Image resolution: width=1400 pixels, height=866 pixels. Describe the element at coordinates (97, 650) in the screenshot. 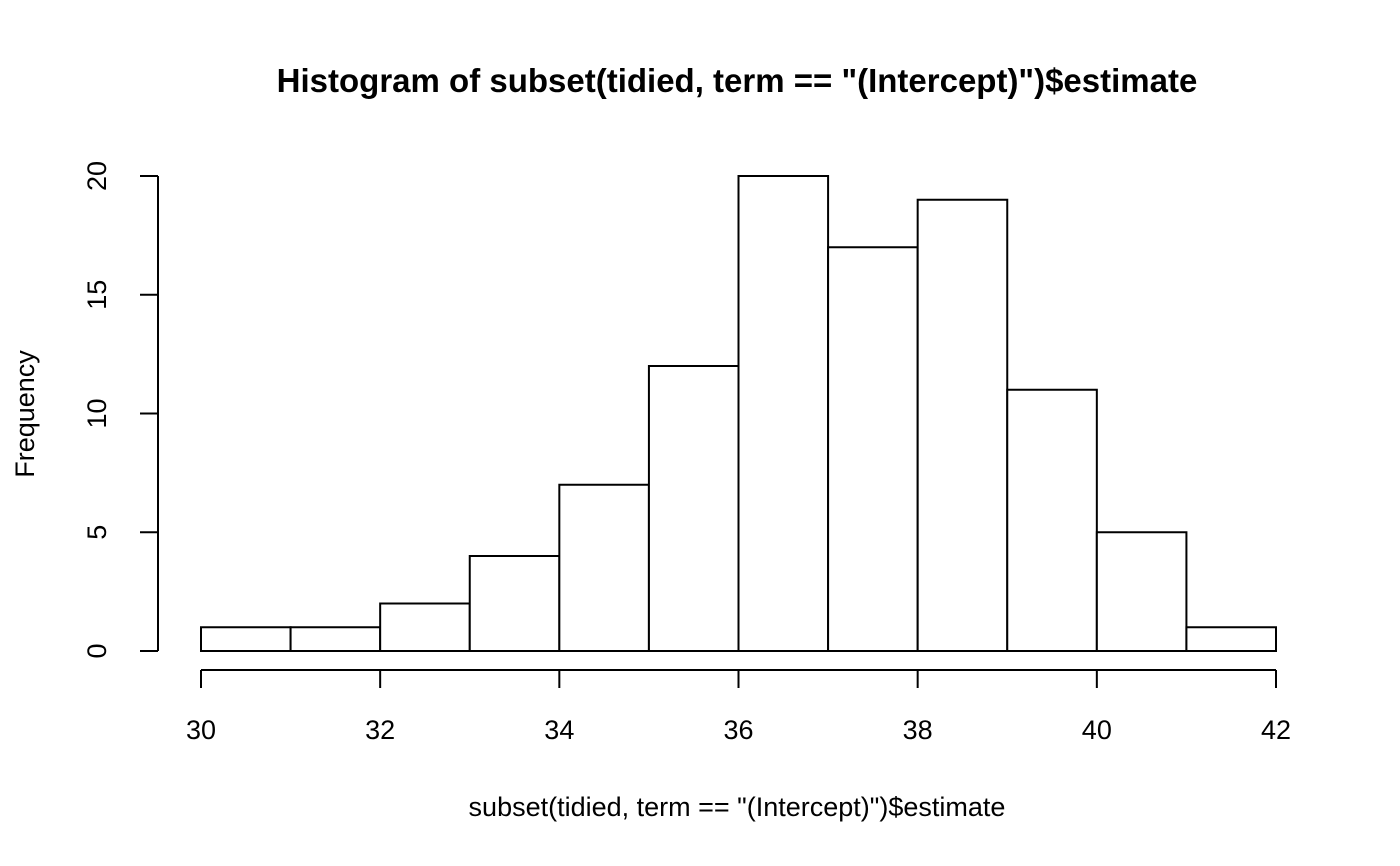

I see `y-tick-label-0: 0` at that location.